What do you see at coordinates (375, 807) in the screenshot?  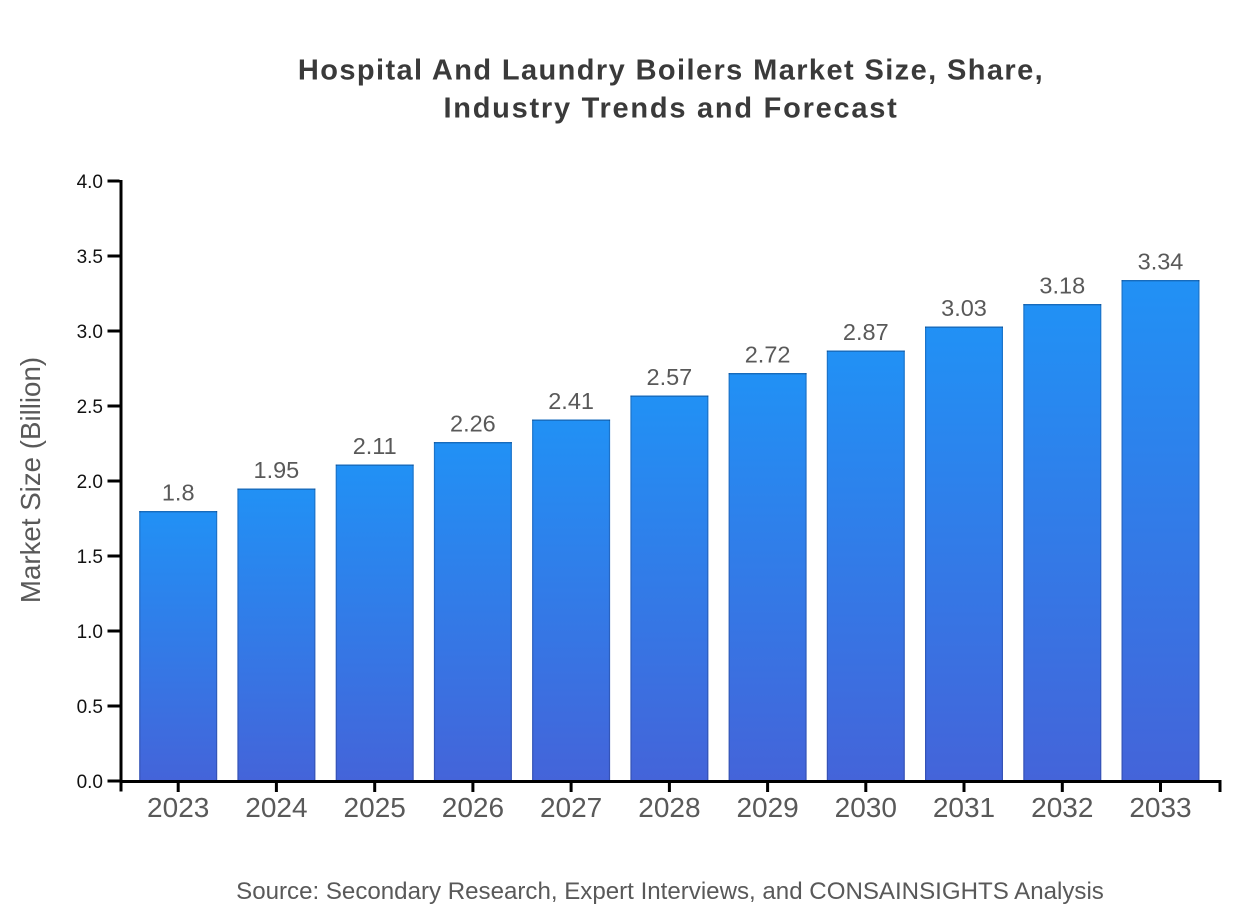 I see `svg-text: 2025` at bounding box center [375, 807].